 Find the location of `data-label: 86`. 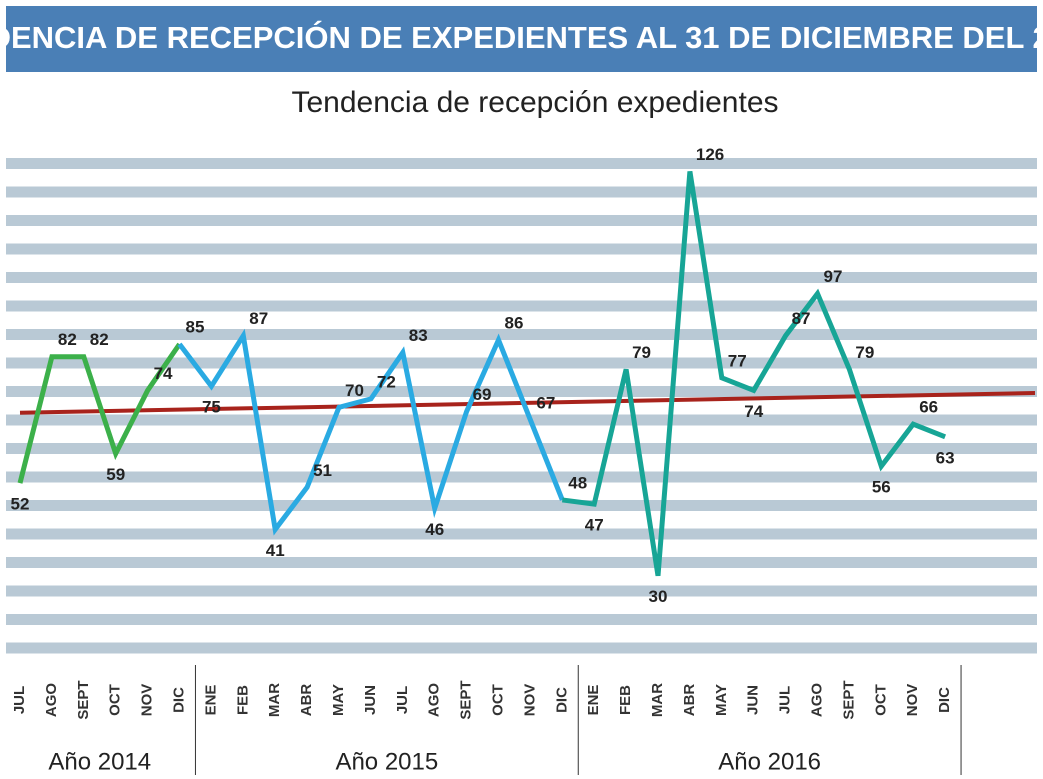

data-label: 86 is located at coordinates (514, 322).